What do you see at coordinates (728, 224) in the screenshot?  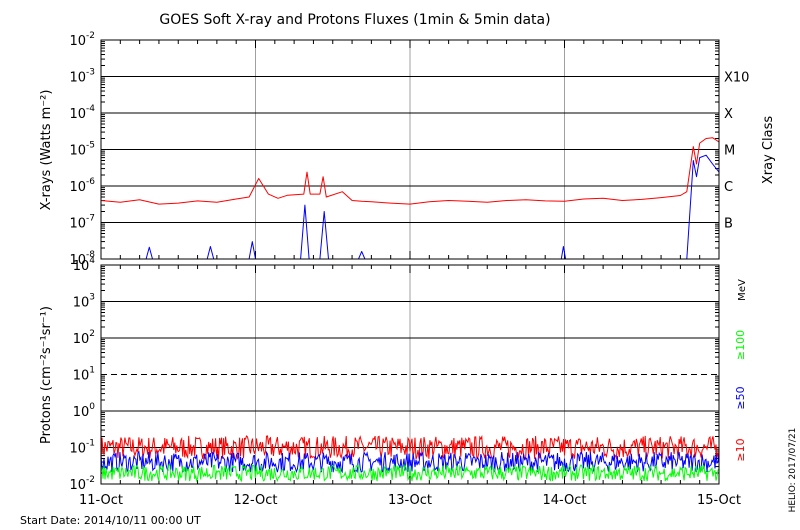 I see `xray-class-label: B` at bounding box center [728, 224].